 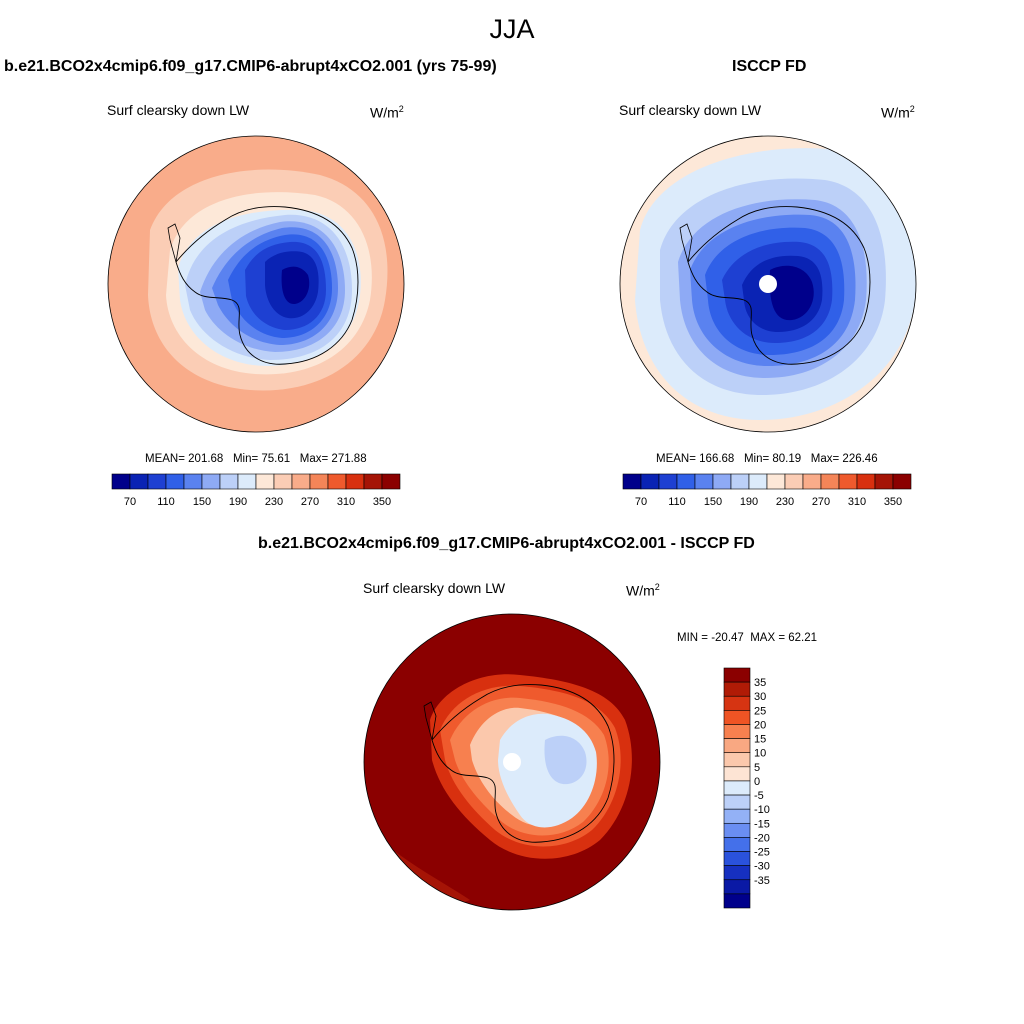 I want to click on colorbar-tick-label: -15, so click(x=762, y=824).